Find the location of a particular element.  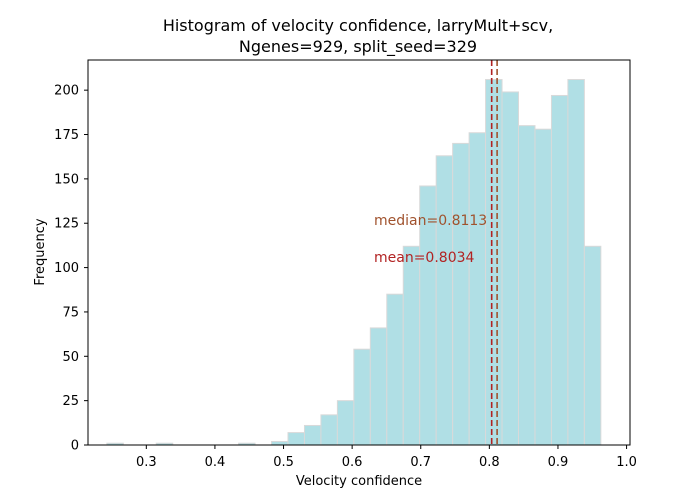

y-tick-label: 50 is located at coordinates (70, 357).